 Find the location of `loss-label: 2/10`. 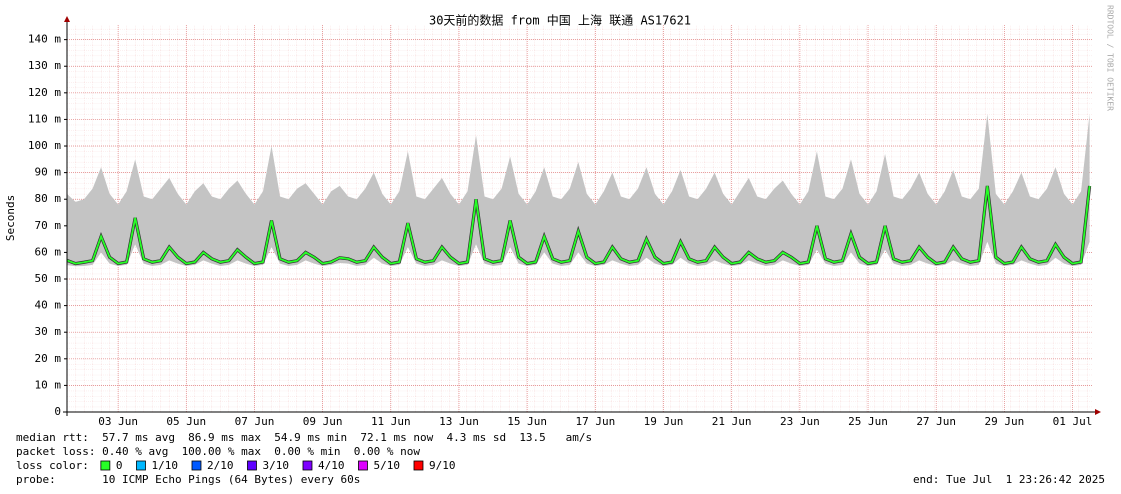

loss-label: 2/10 is located at coordinates (220, 465).